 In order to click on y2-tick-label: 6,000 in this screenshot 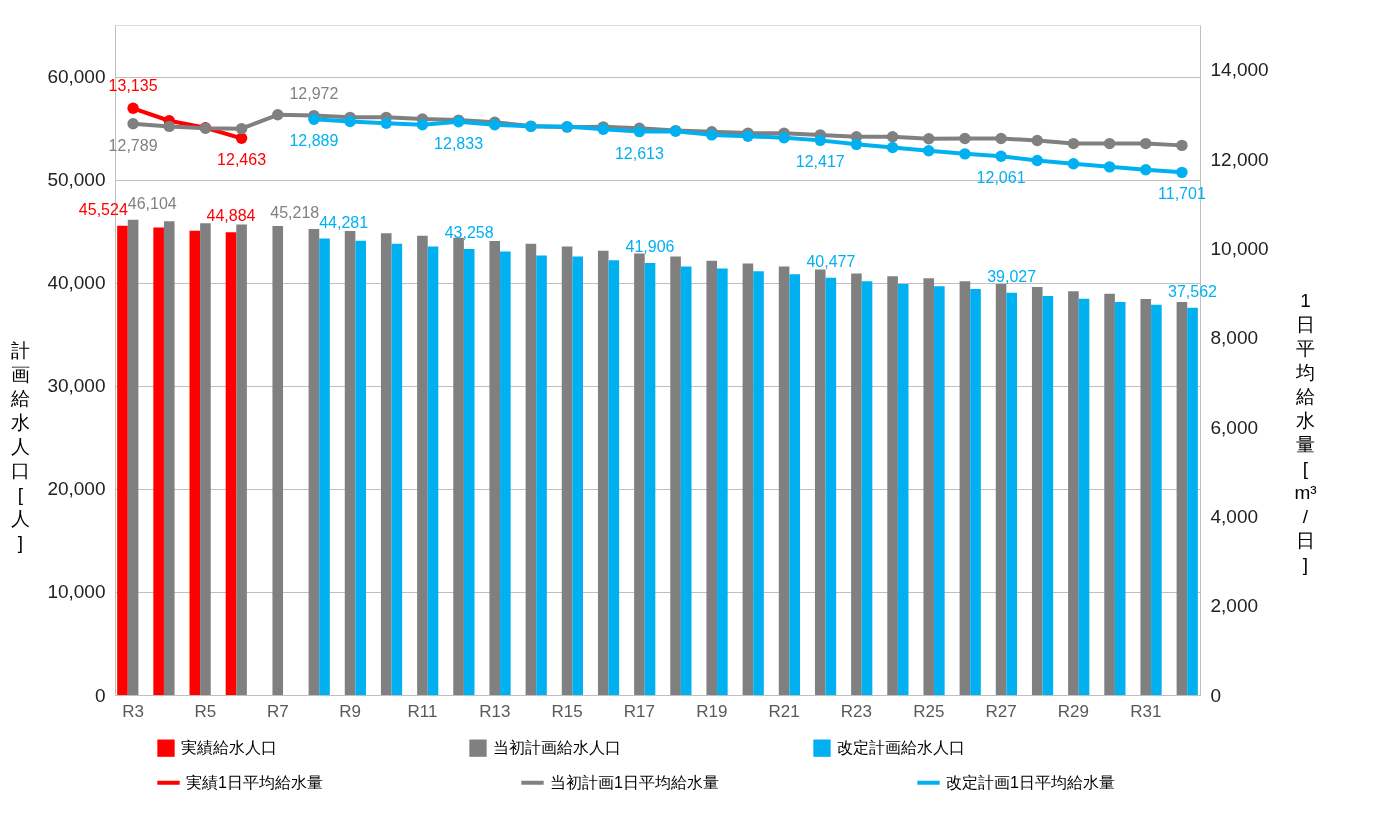, I will do `click(1234, 427)`.